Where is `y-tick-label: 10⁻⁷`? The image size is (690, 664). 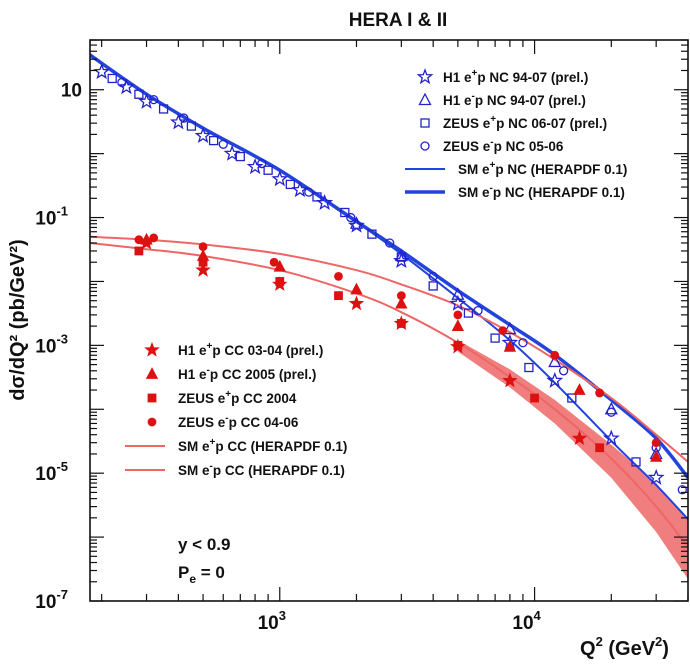
y-tick-label: 10⁻⁷ is located at coordinates (51, 600).